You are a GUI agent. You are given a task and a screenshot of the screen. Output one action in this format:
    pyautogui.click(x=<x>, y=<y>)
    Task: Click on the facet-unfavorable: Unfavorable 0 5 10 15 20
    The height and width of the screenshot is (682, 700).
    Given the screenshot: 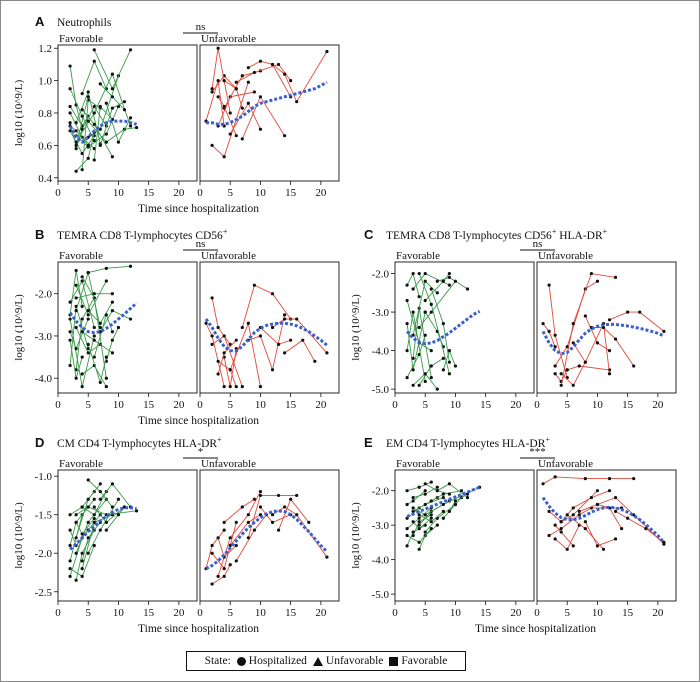 What is the action you would take?
    pyautogui.click(x=605, y=330)
    